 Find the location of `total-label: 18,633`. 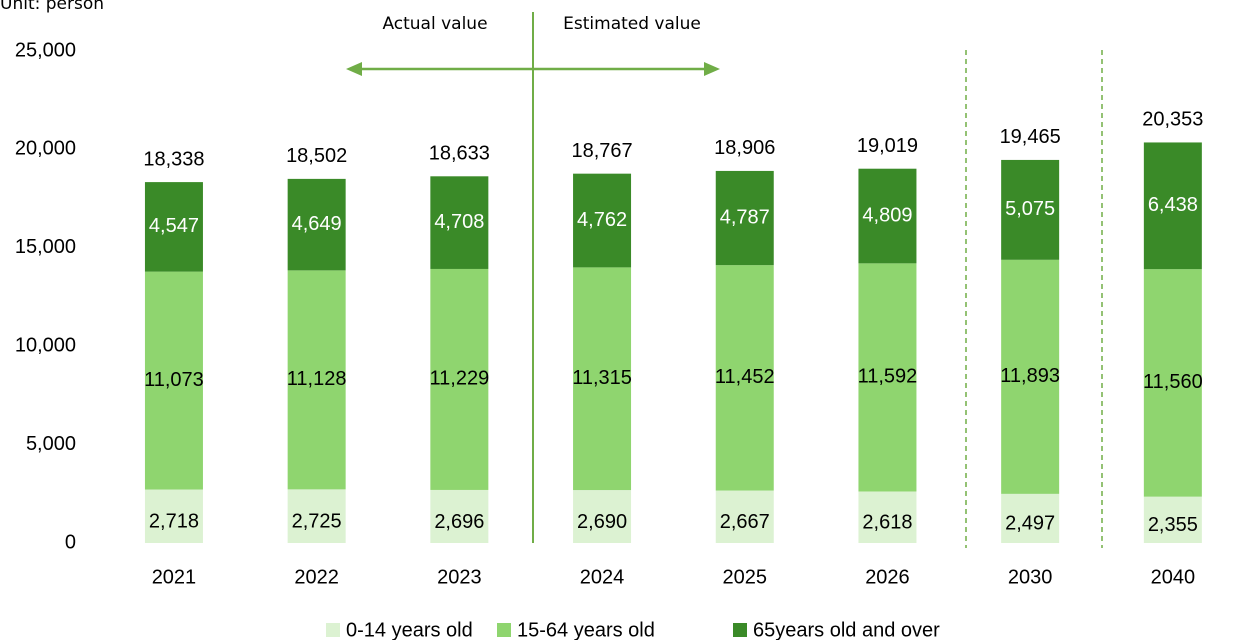

total-label: 18,633 is located at coordinates (459, 154).